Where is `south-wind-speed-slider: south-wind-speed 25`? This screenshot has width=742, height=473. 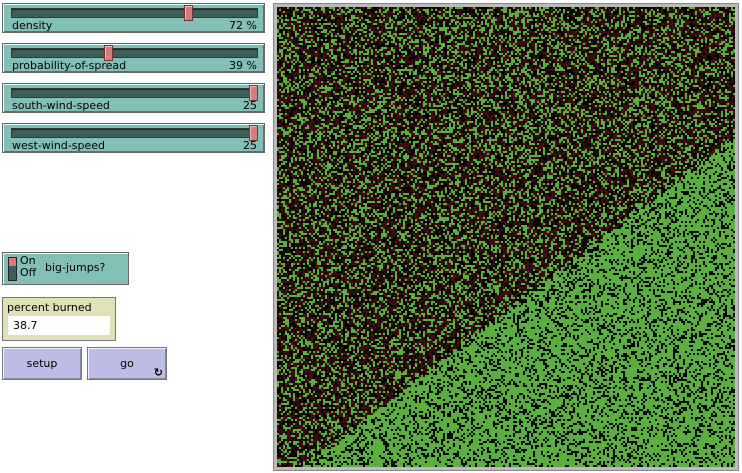 south-wind-speed-slider: south-wind-speed 25 is located at coordinates (133, 98).